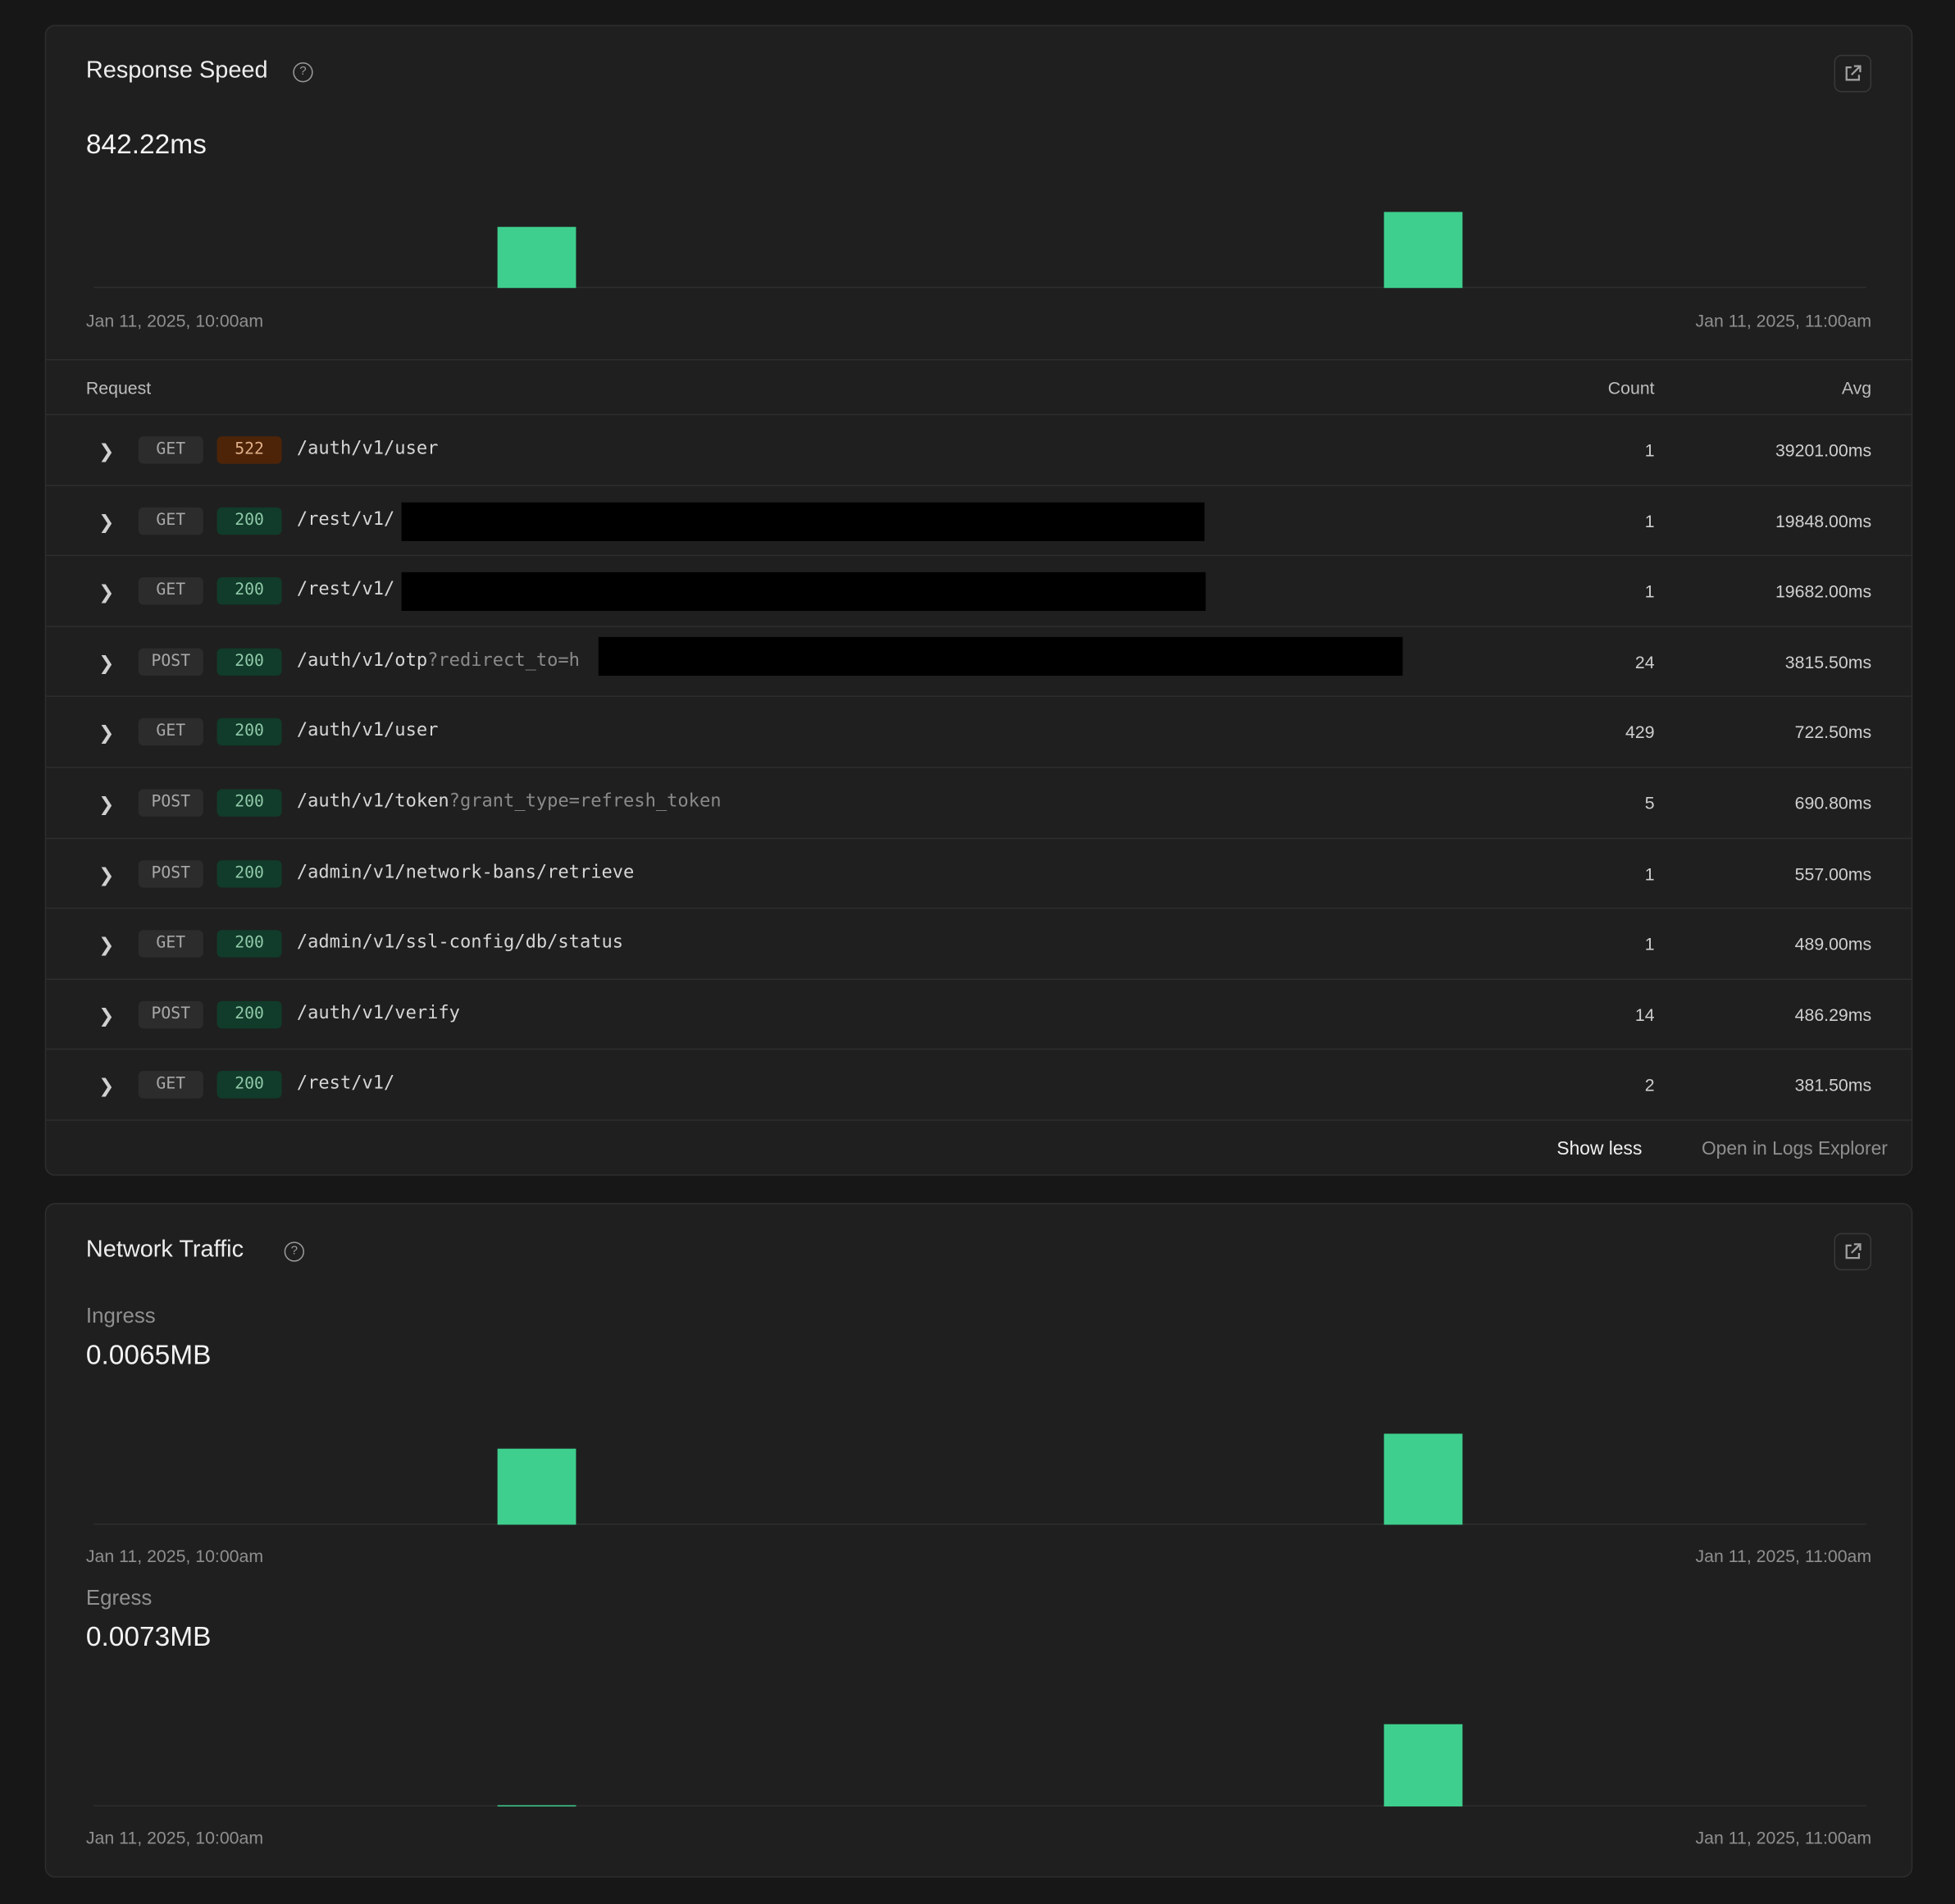 This screenshot has width=1955, height=1904. What do you see at coordinates (148, 1636) in the screenshot?
I see `egress-value: 0.0073MB` at bounding box center [148, 1636].